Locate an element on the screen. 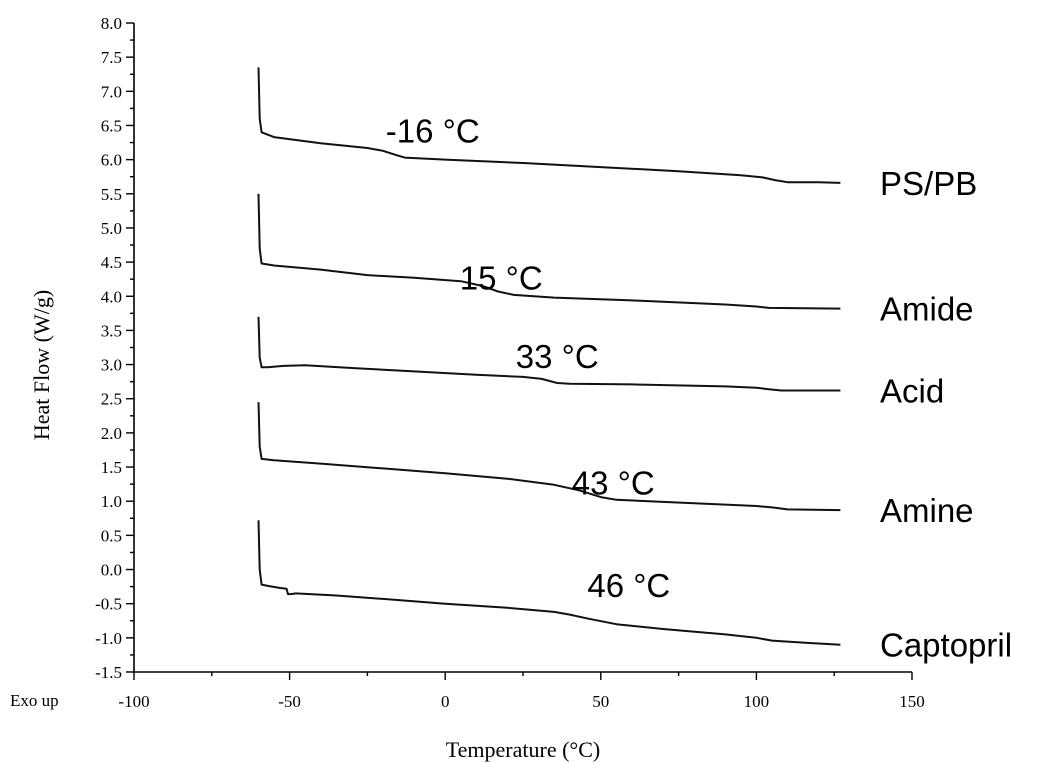 This screenshot has width=1039, height=763. series-label-acid: Acid is located at coordinates (912, 391).